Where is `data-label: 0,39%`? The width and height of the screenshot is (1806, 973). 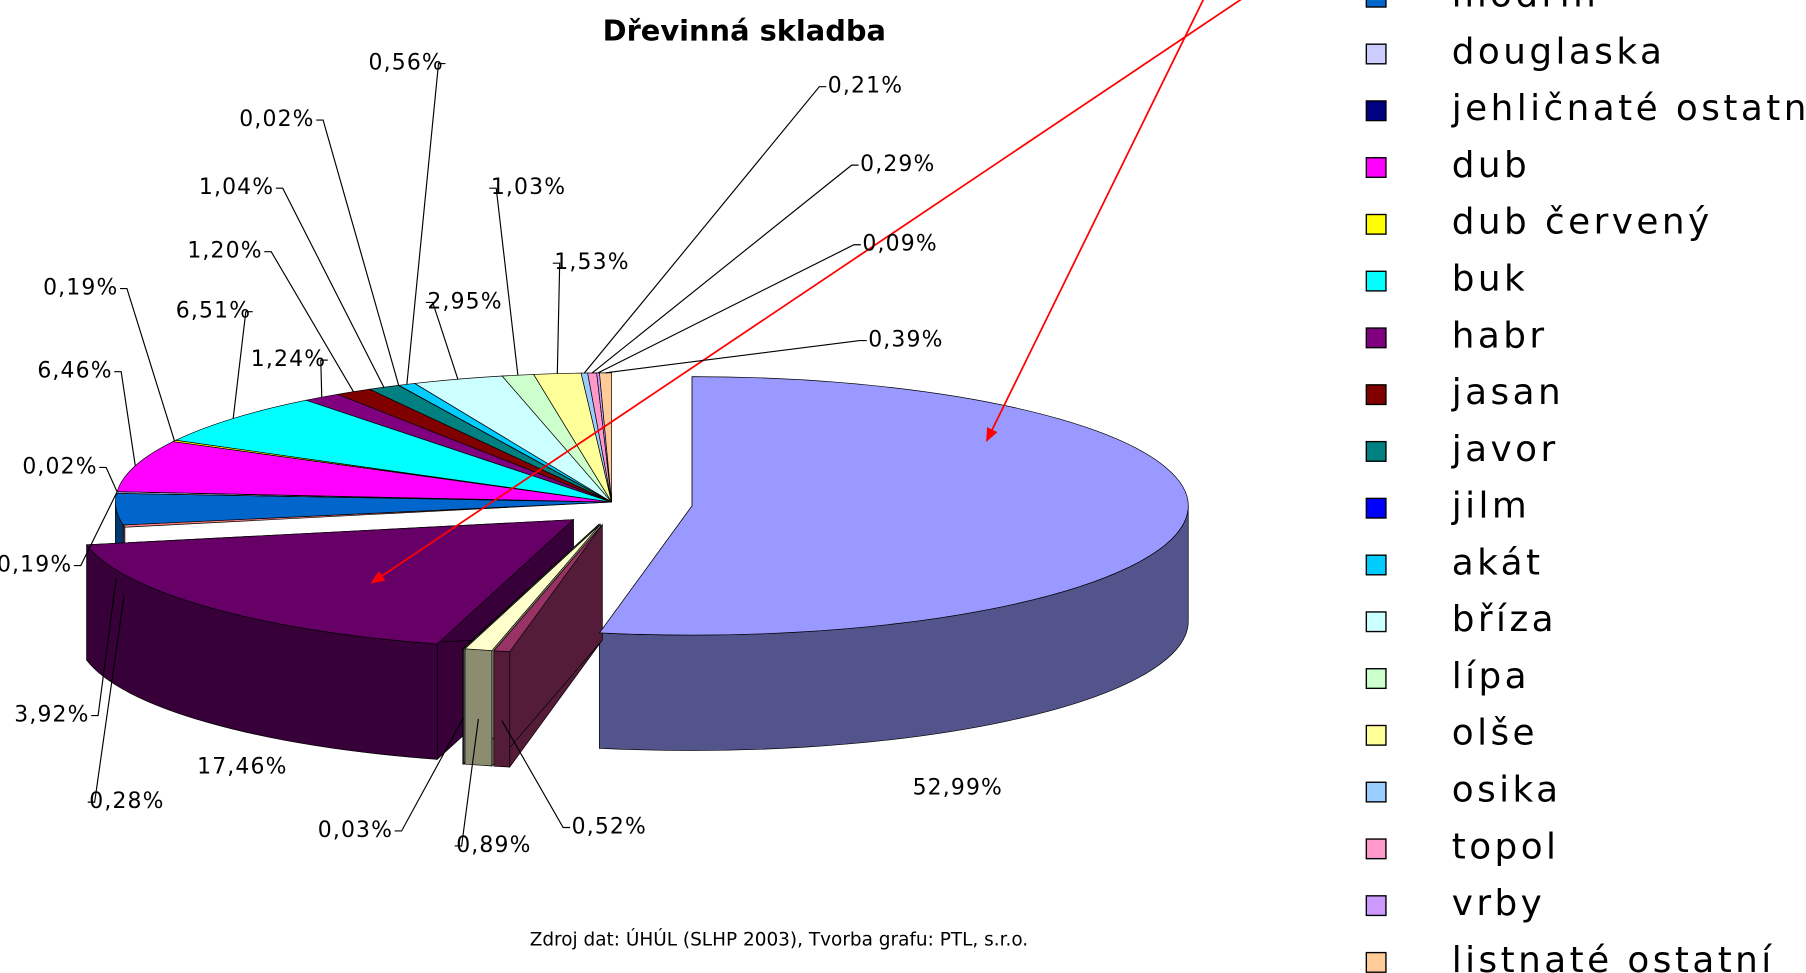 data-label: 0,39% is located at coordinates (905, 340).